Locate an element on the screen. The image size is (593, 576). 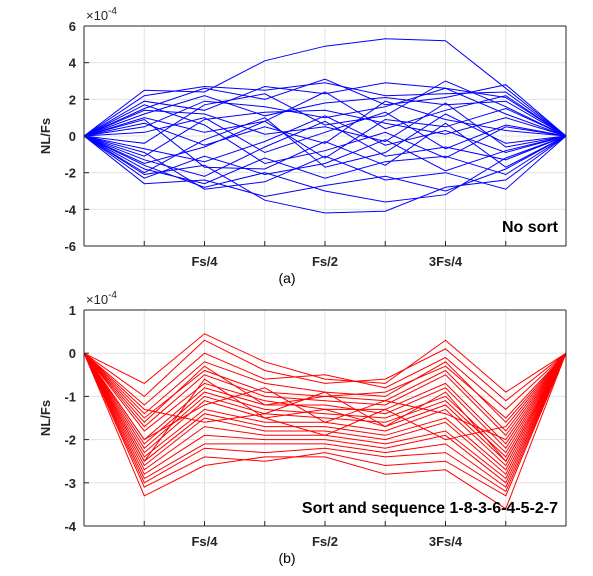
panel-label: (b) is located at coordinates (286, 558).